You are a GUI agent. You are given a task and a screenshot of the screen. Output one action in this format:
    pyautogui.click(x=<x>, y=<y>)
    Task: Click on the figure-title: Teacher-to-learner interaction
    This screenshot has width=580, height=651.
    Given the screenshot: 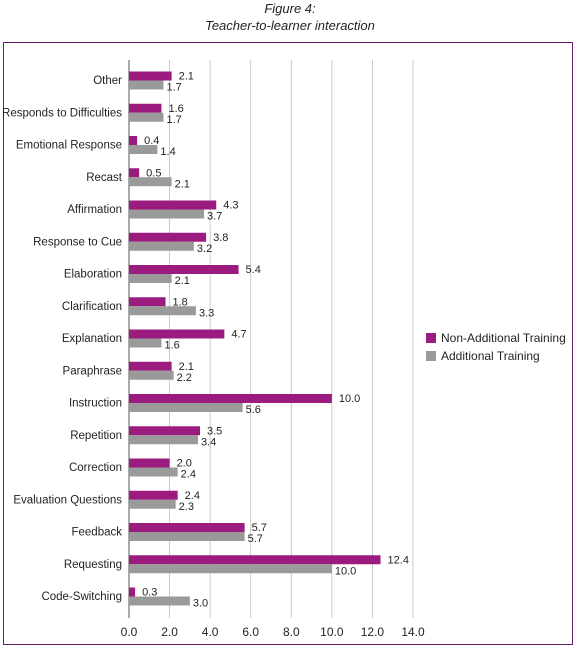 What is the action you would take?
    pyautogui.click(x=290, y=25)
    